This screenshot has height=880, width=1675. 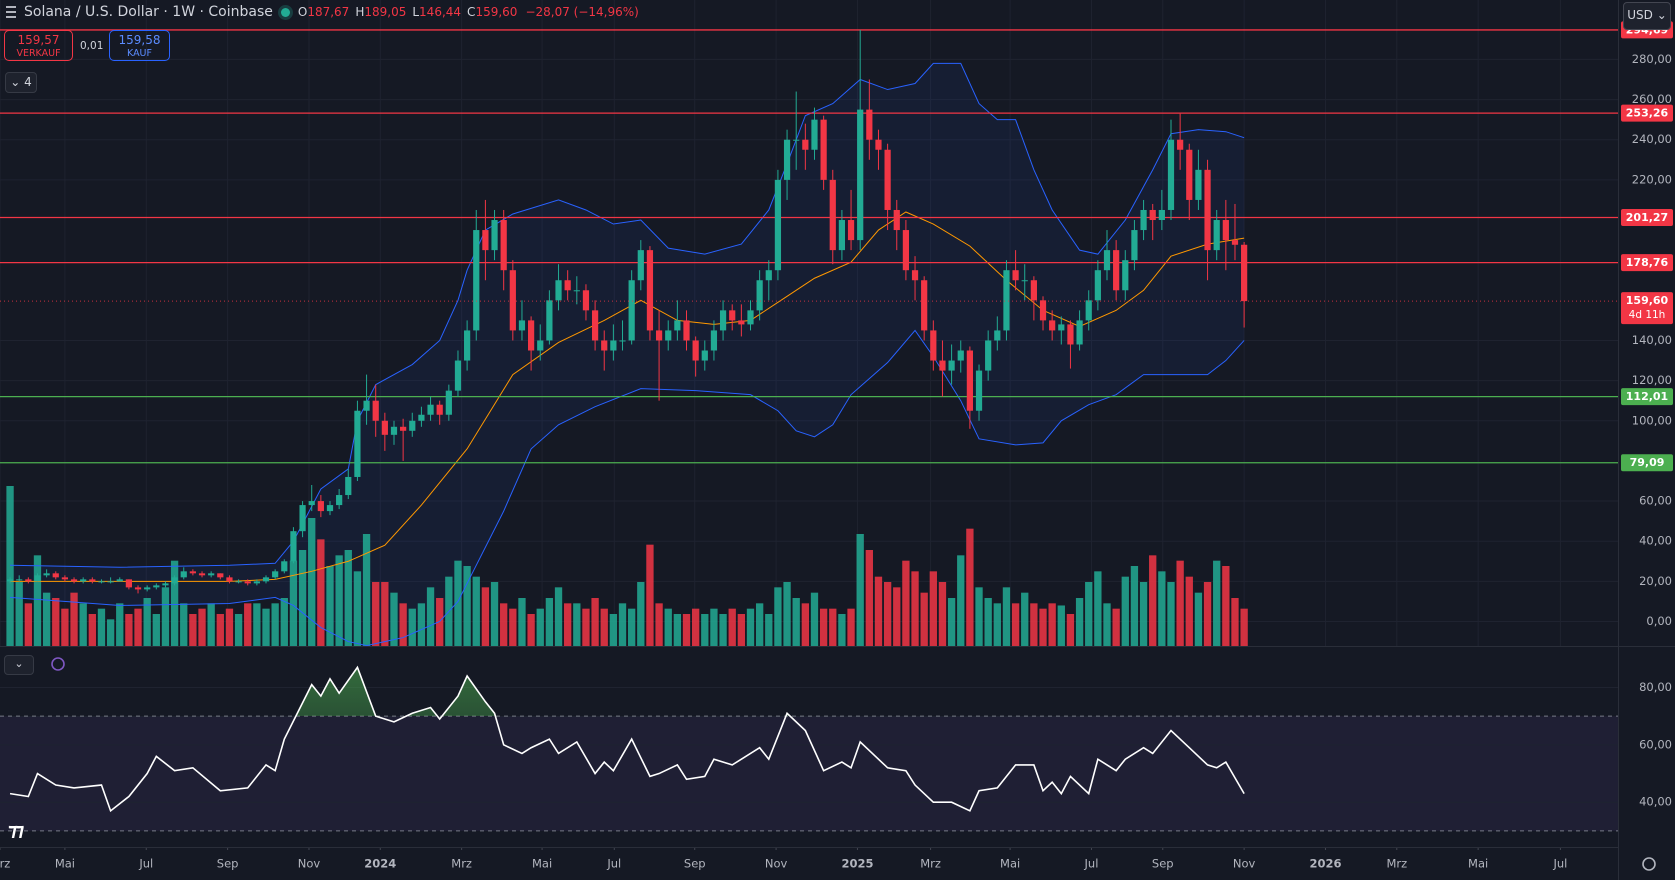 I want to click on level-label: 178,76, so click(x=1647, y=262).